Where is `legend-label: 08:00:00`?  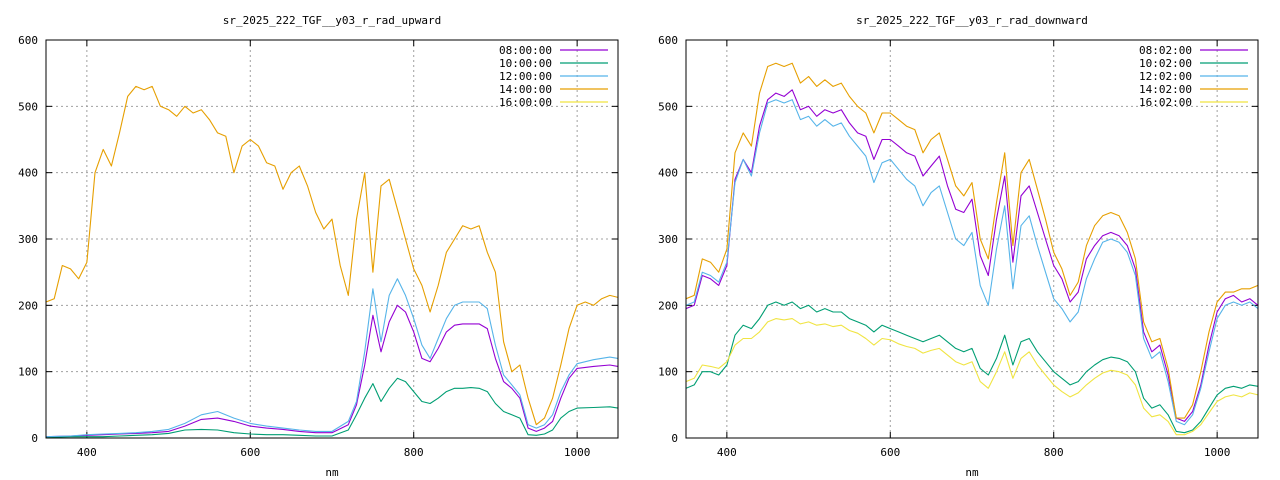 legend-label: 08:00:00 is located at coordinates (525, 50).